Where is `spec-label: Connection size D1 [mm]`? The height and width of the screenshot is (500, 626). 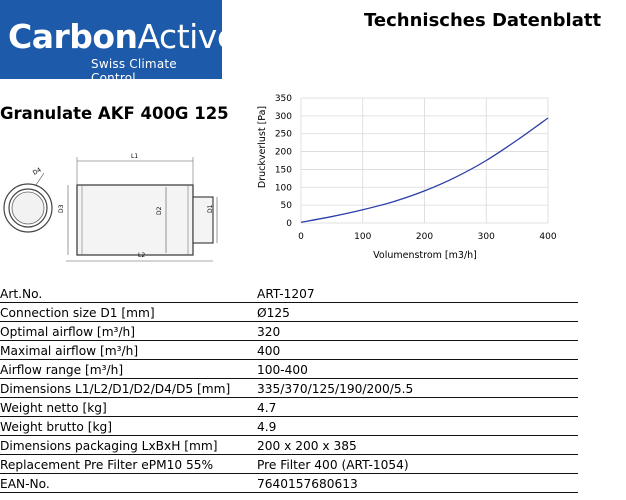 spec-label: Connection size D1 [mm] is located at coordinates (77, 313).